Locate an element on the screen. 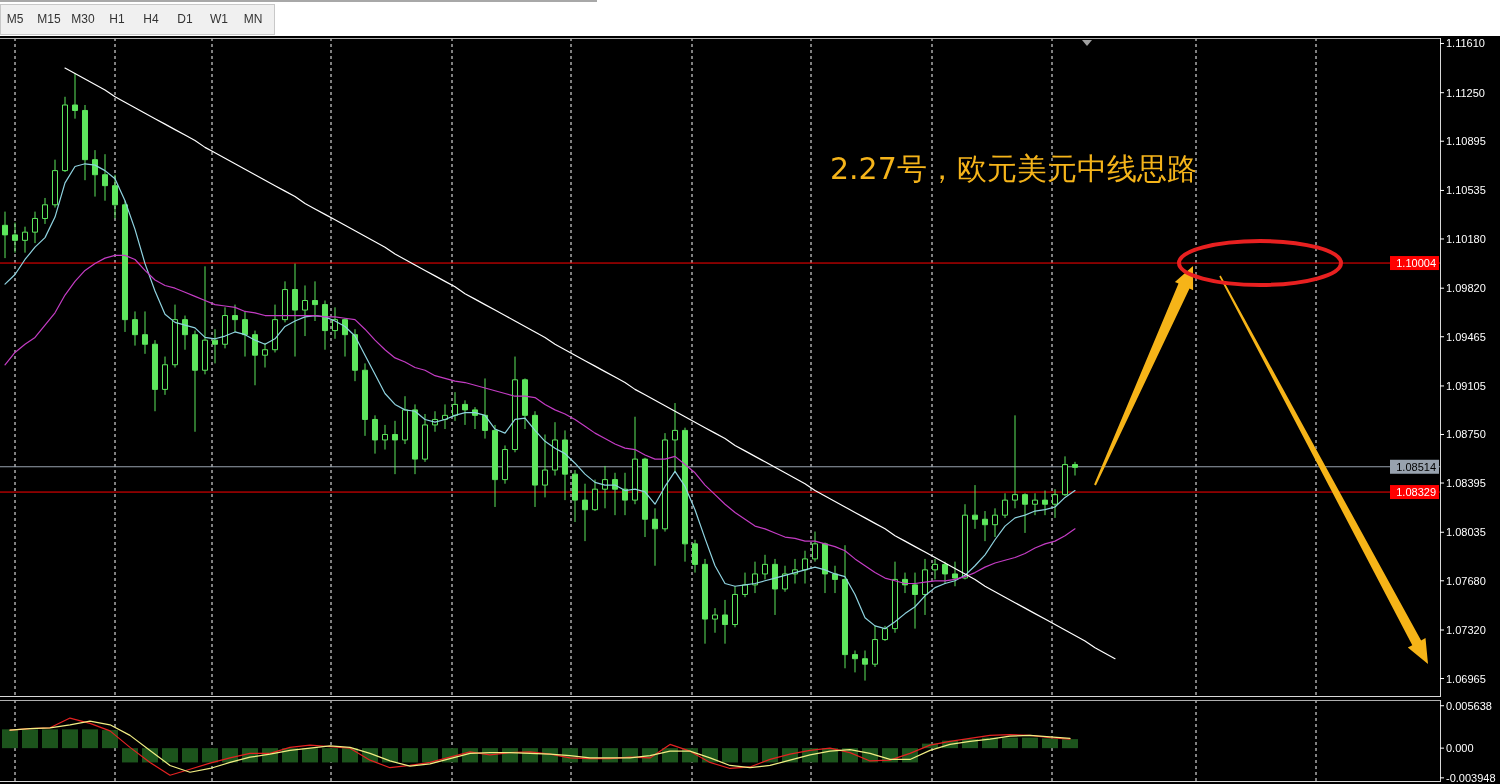 The height and width of the screenshot is (784, 1500). y-tick-label: -0.003948 is located at coordinates (1471, 777).